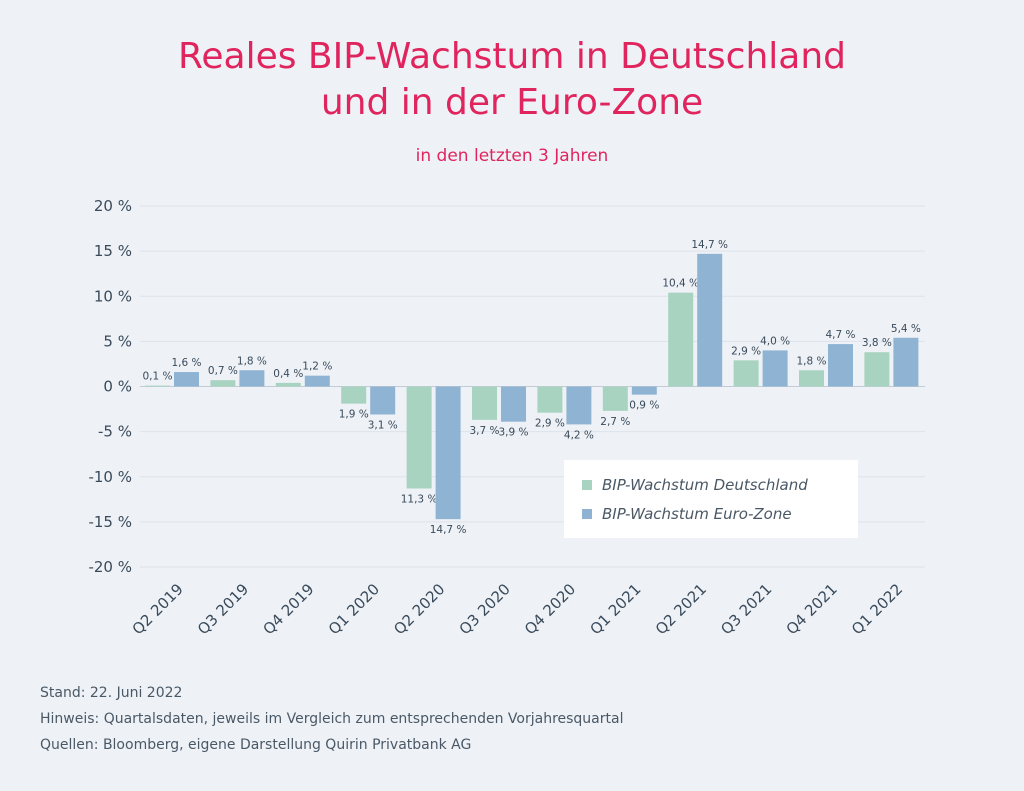  Describe the element at coordinates (419, 499) in the screenshot. I see `data-label-deutschland: 11,3 %` at that location.